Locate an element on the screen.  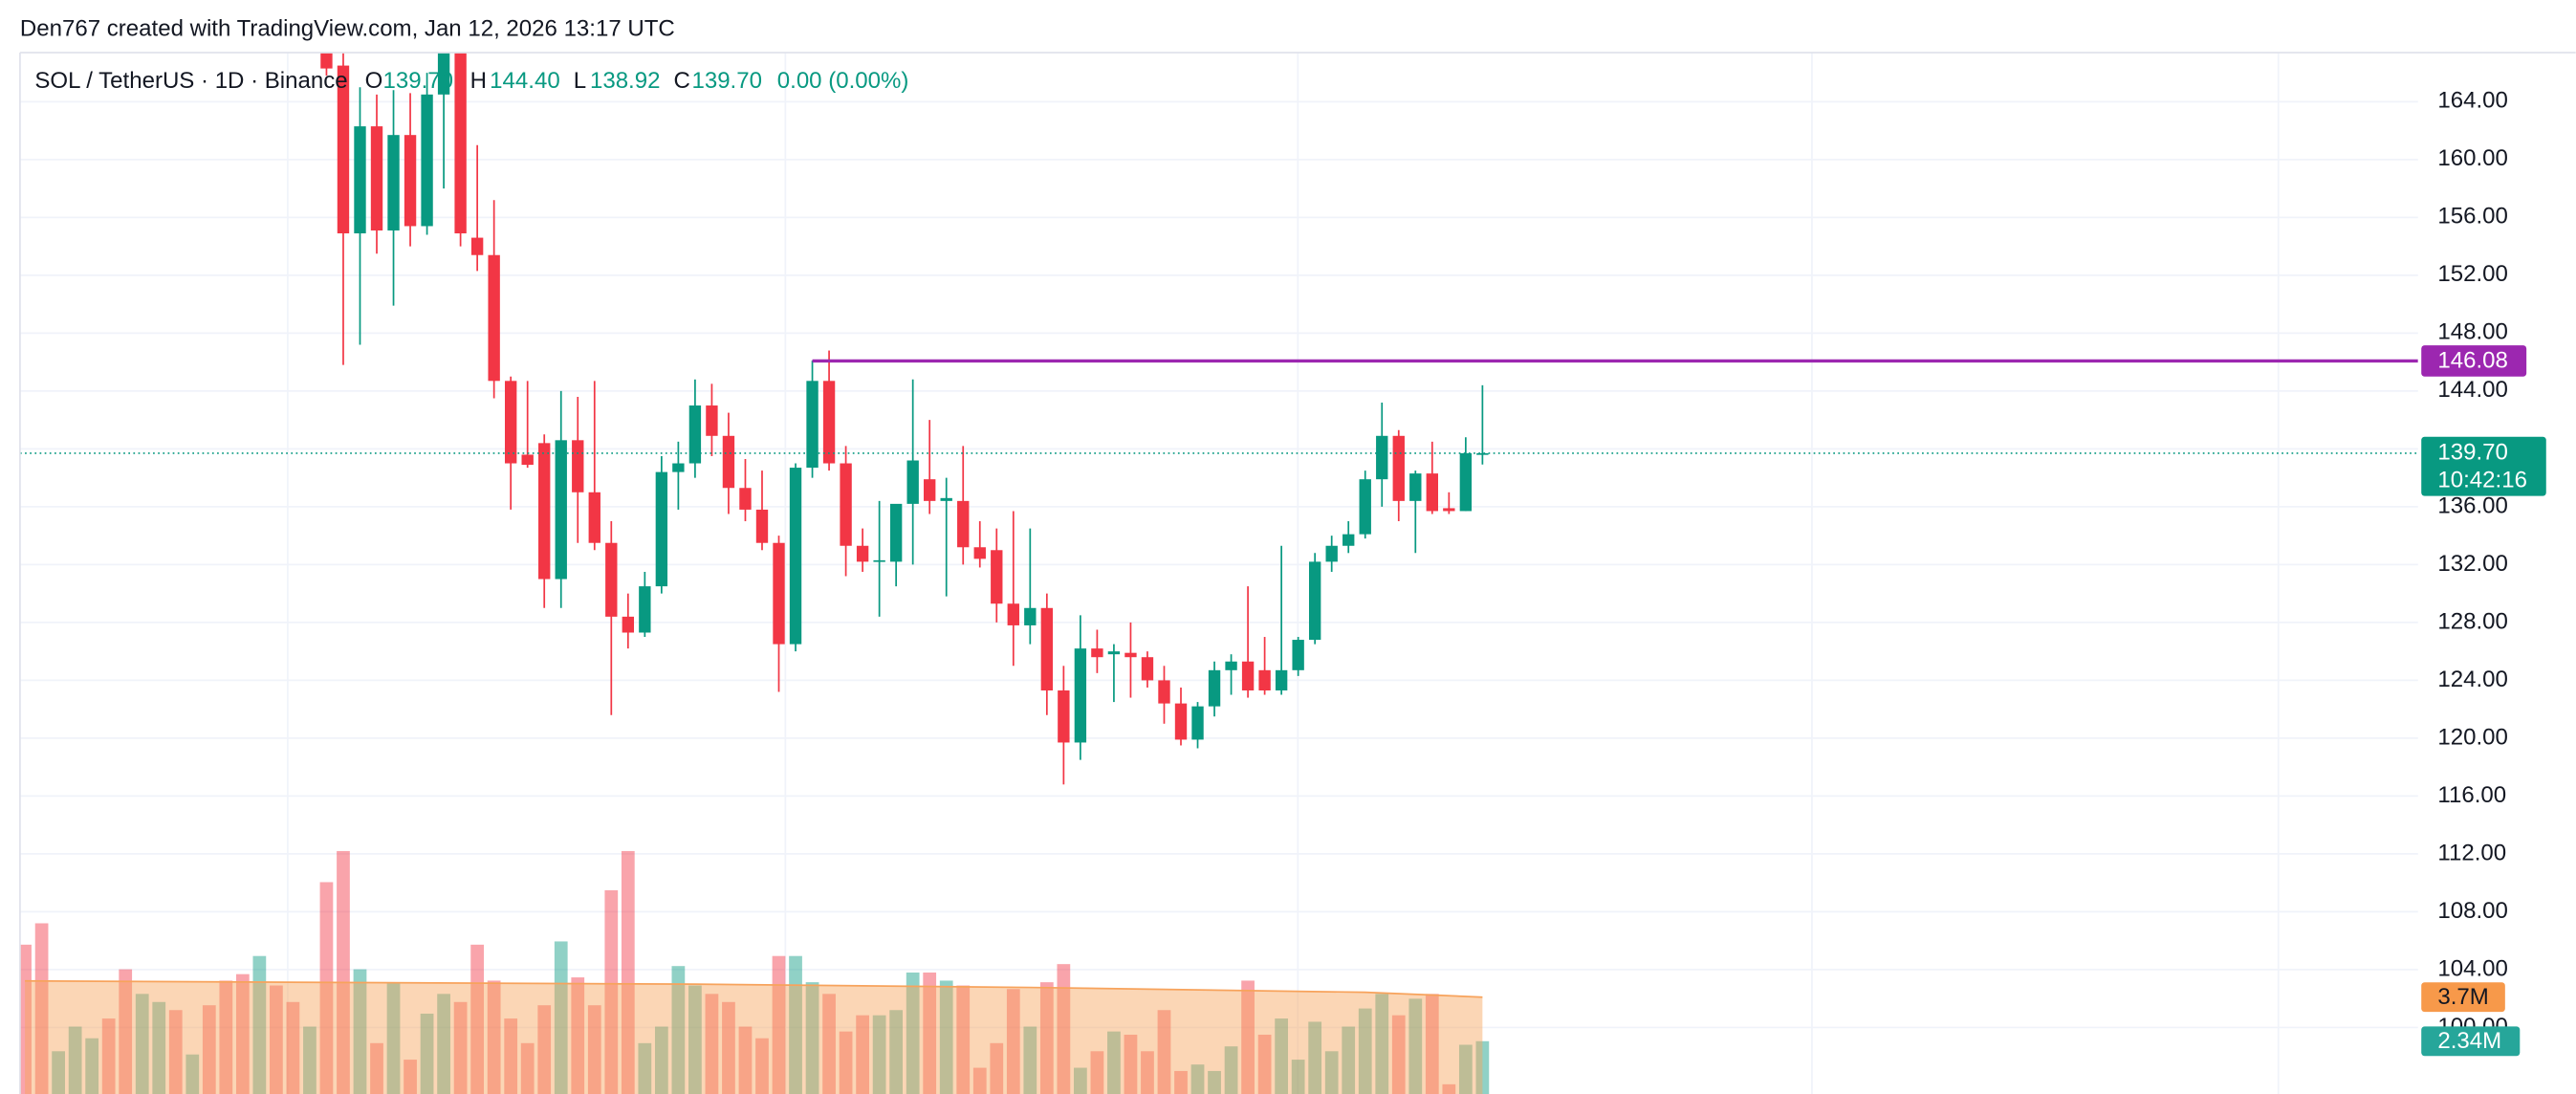
volume-ma-area is located at coordinates (754, 1037).